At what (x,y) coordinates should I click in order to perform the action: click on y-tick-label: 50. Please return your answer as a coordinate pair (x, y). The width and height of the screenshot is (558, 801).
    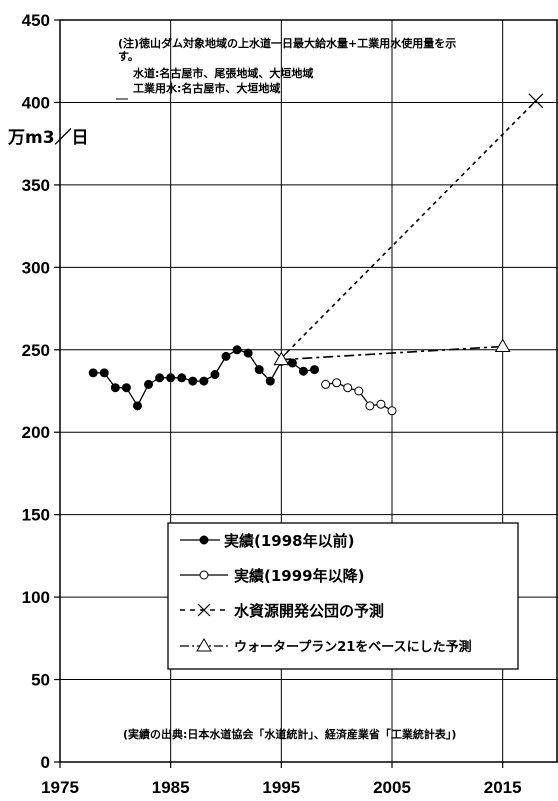
    Looking at the image, I should click on (40, 680).